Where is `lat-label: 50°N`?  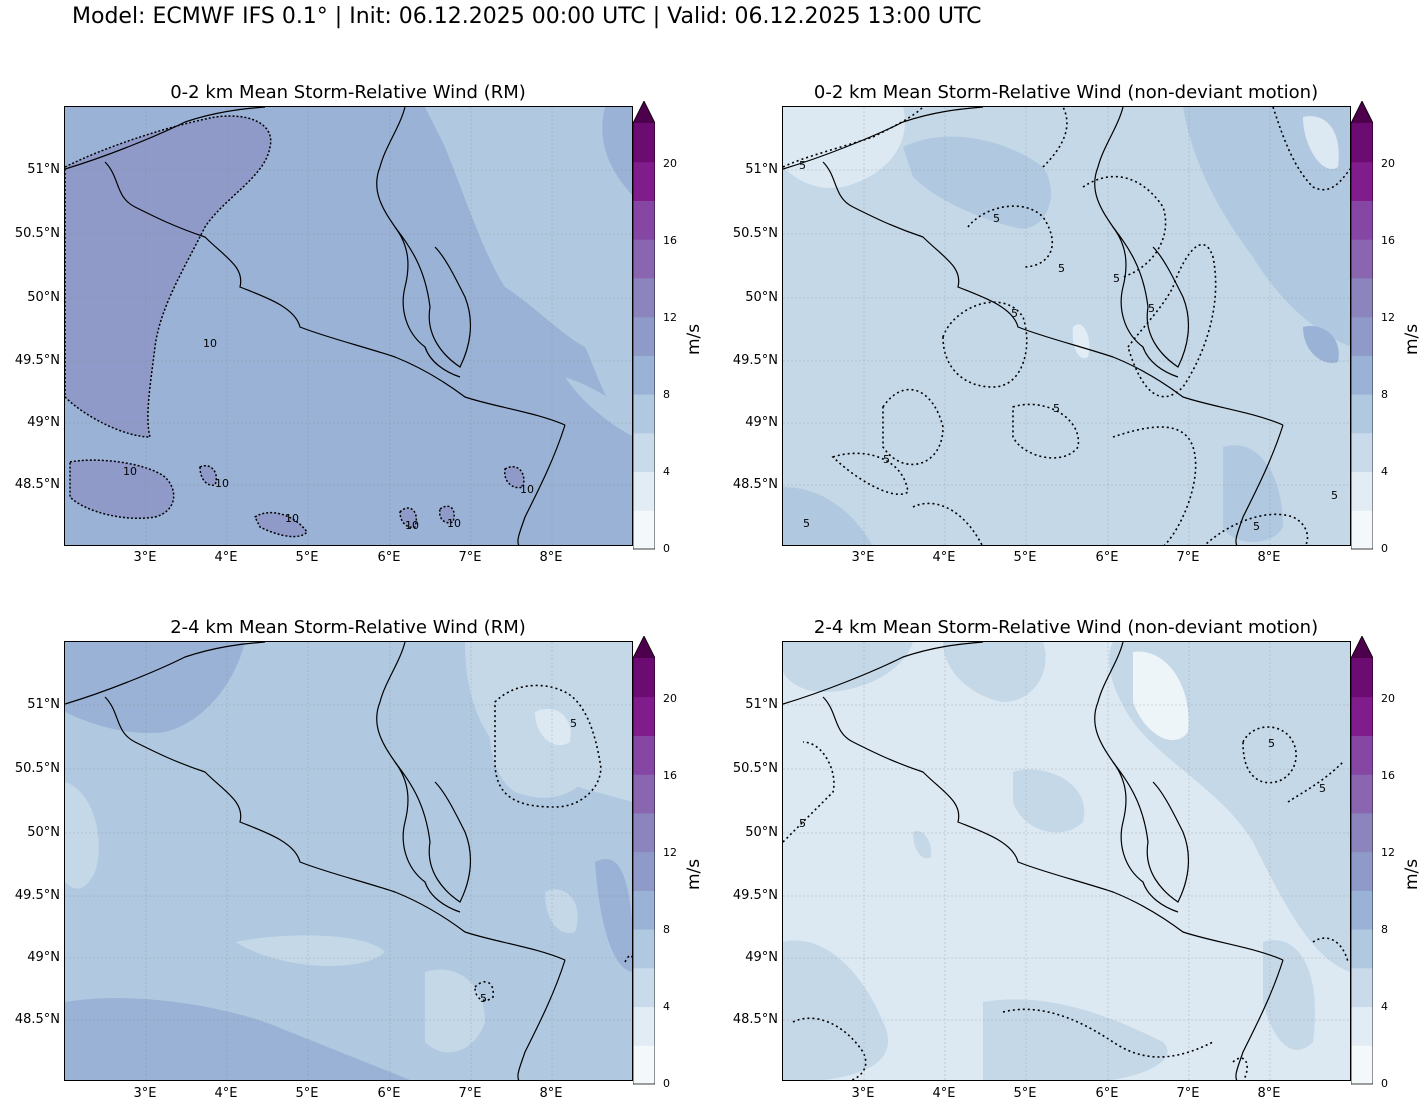 lat-label: 50°N is located at coordinates (761, 832).